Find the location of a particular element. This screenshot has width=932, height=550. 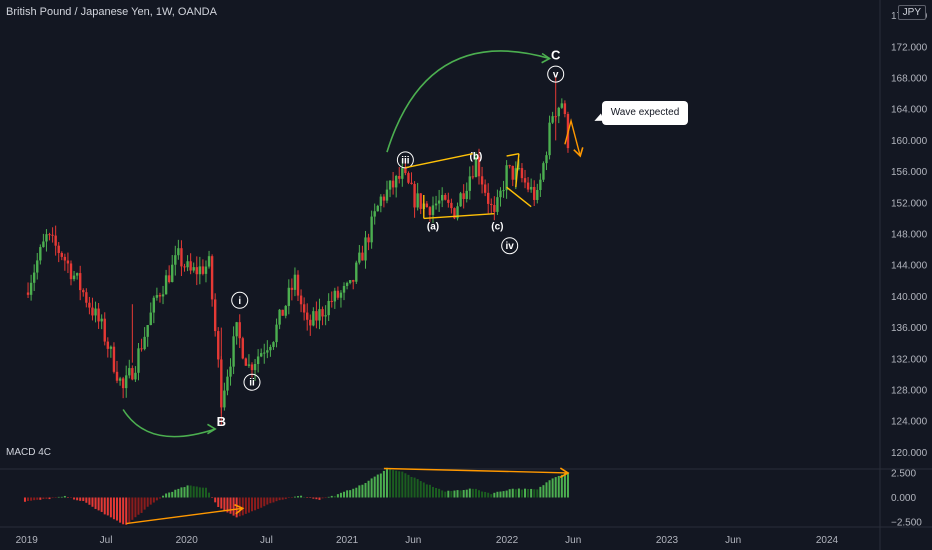

chart-title: British Pound / Japanese Yen, 1W, OANDA is located at coordinates (111, 12).